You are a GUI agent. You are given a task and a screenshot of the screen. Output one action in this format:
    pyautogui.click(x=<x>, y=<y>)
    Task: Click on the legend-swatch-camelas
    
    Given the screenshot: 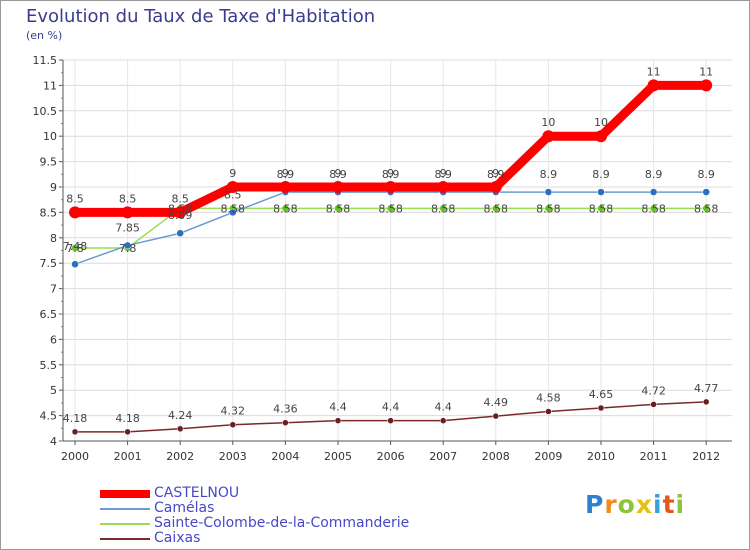 What is the action you would take?
    pyautogui.click(x=125, y=508)
    